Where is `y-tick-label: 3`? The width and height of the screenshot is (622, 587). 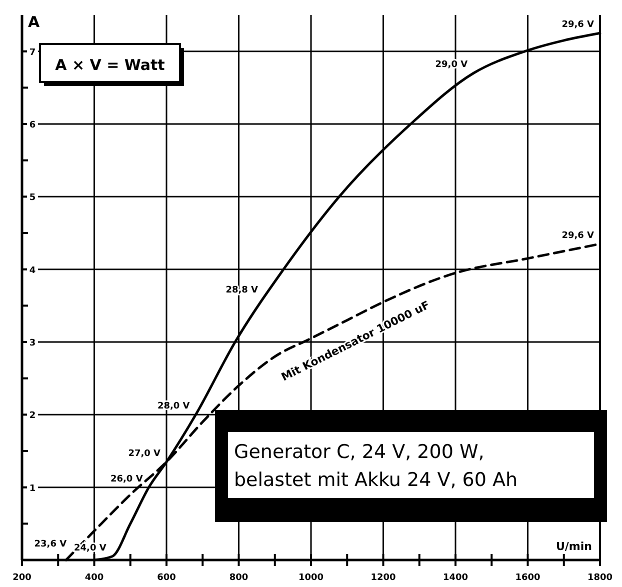 y-tick-label: 3 is located at coordinates (32, 343).